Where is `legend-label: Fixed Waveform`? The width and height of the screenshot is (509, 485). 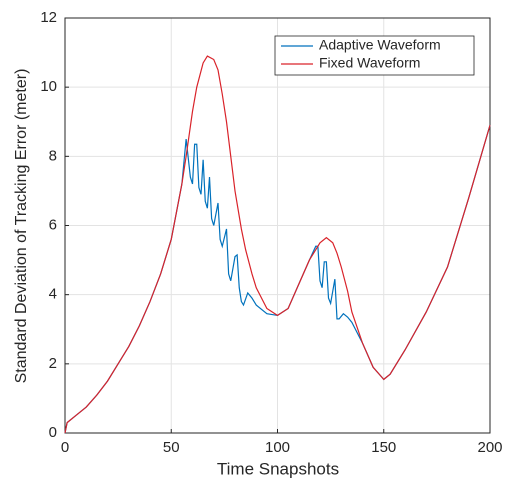
legend-label: Fixed Waveform is located at coordinates (369, 63).